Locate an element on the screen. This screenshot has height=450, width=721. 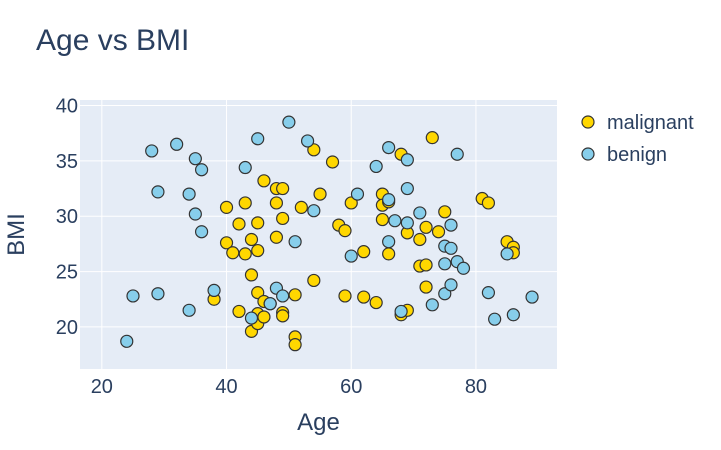
y-tick-label: 35 is located at coordinates (67, 162).